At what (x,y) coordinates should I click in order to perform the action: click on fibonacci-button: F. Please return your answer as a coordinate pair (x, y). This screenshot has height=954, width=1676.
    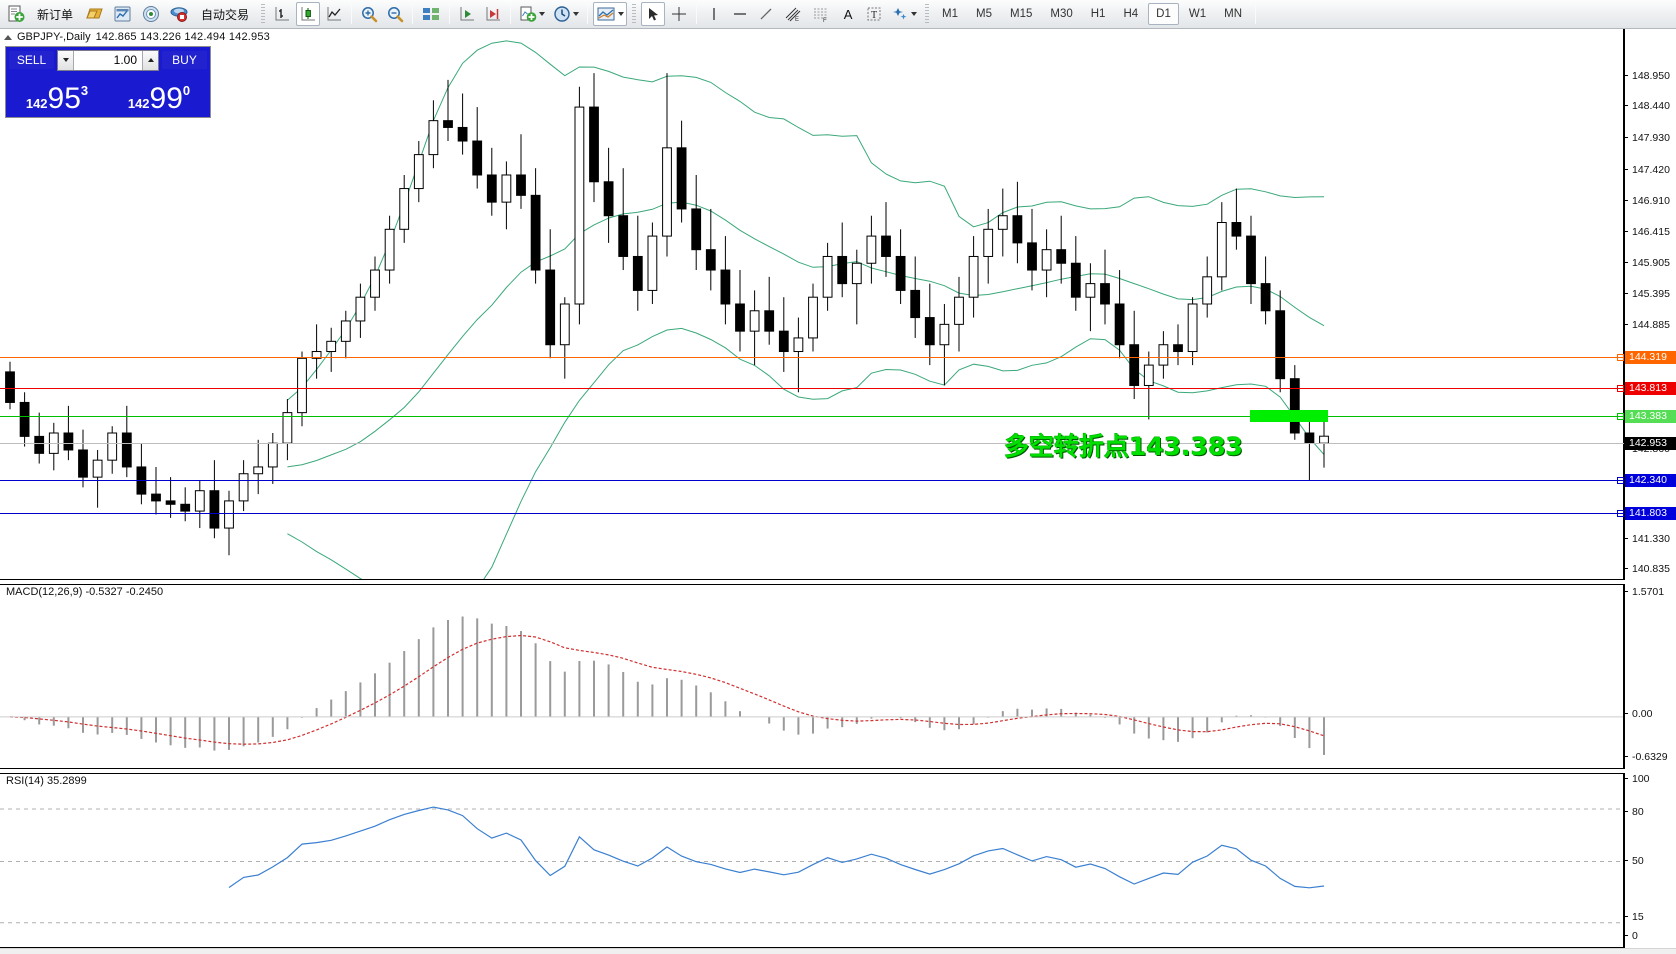
    Looking at the image, I should click on (821, 14).